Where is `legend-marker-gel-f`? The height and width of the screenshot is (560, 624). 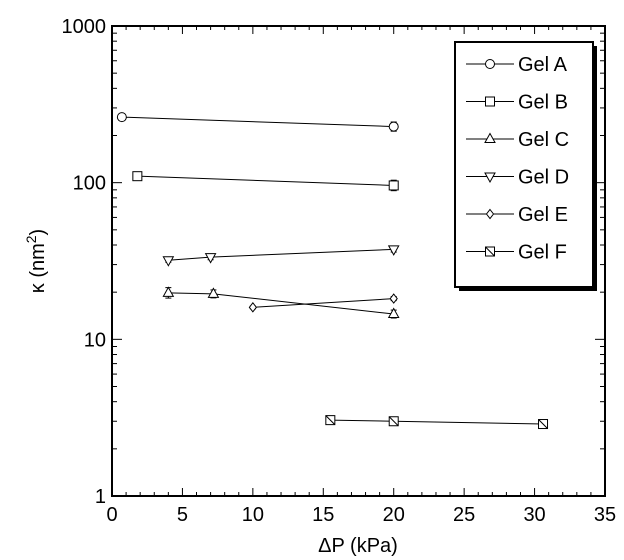 legend-marker-gel-f is located at coordinates (490, 251).